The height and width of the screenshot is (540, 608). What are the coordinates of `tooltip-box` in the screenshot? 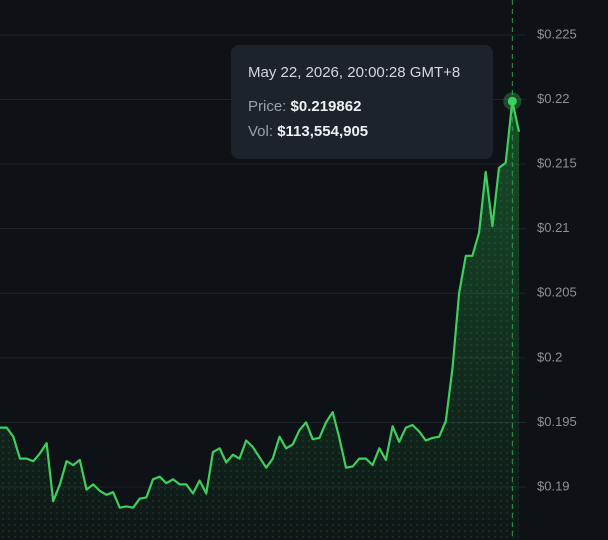 It's located at (362, 102).